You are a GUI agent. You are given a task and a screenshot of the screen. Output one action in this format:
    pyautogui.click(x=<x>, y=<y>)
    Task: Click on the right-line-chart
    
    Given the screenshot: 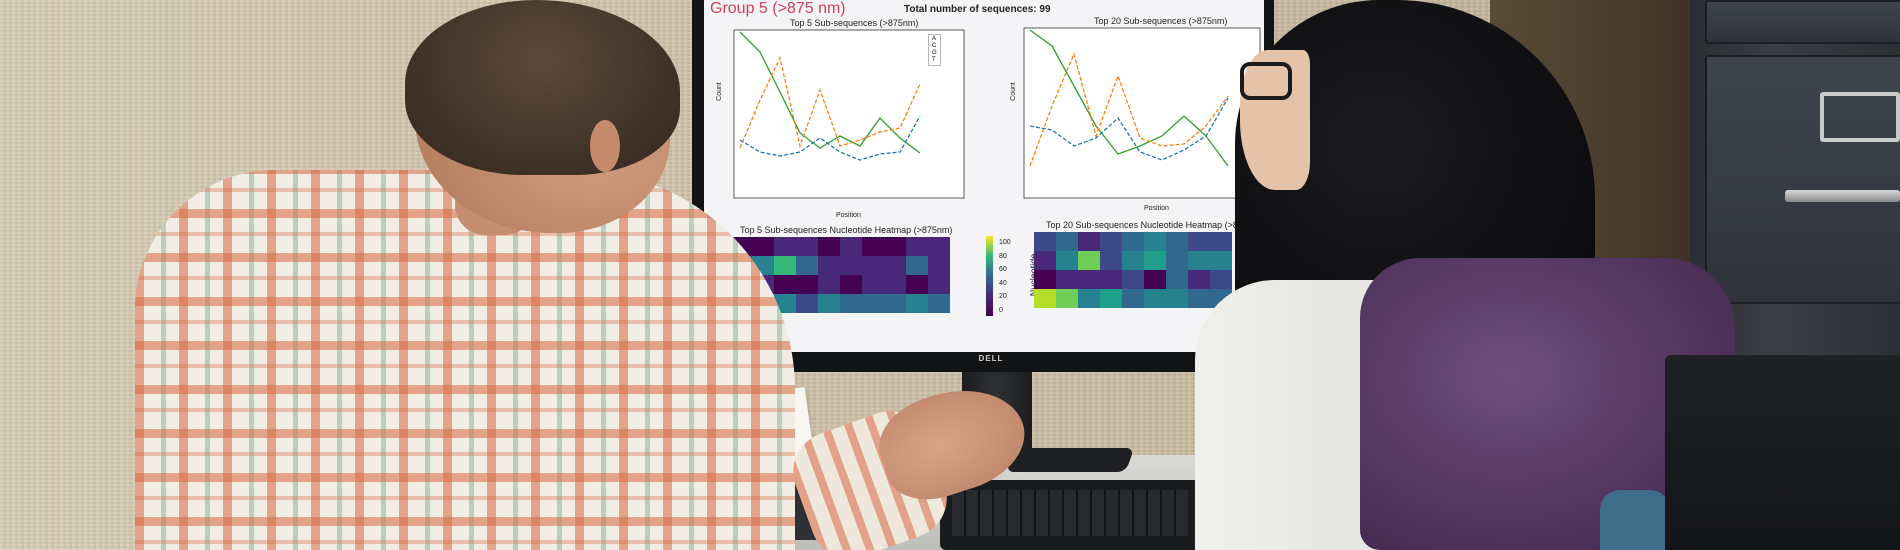 What is the action you would take?
    pyautogui.click(x=1142, y=113)
    